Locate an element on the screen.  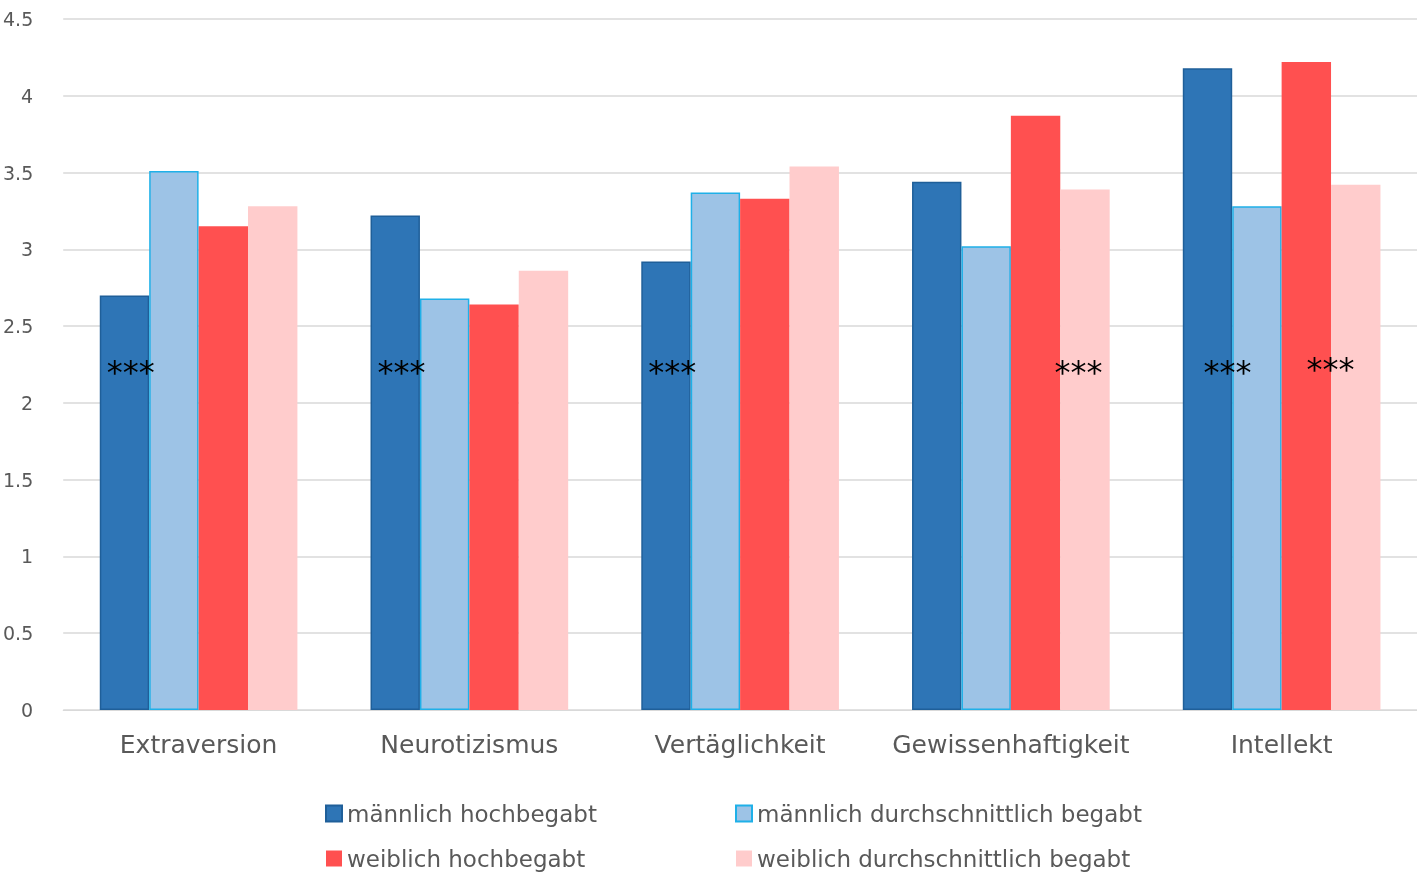
y-tick-label: 4 is located at coordinates (27, 95).